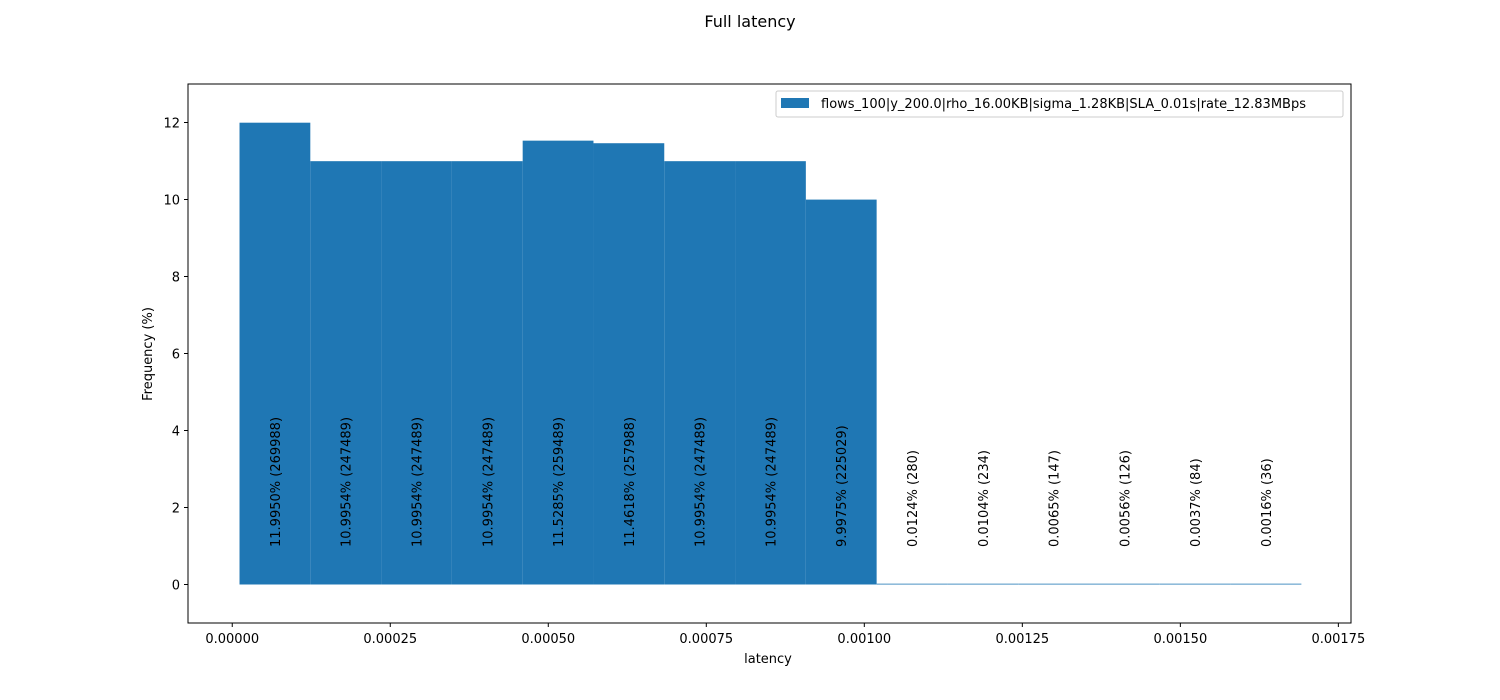 The image size is (1500, 700). What do you see at coordinates (1125, 498) in the screenshot?
I see `bar-value-label: 0.0056% (126)` at bounding box center [1125, 498].